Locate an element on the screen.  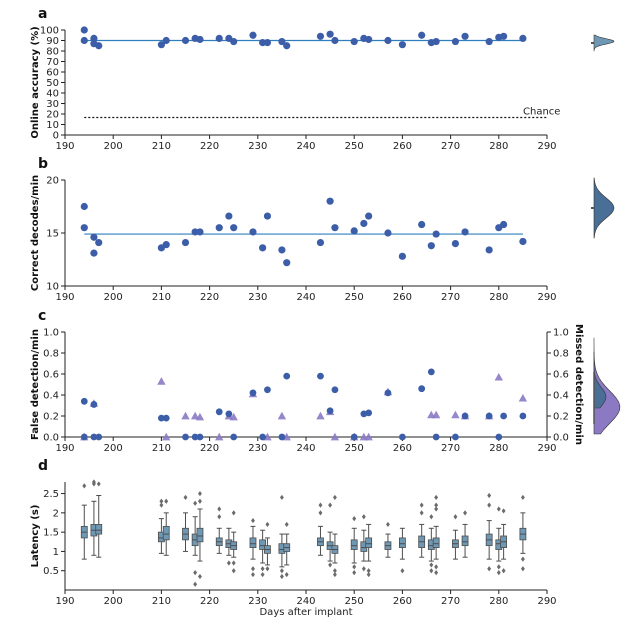
panel-c-y-tick-label: 0.4 is located at coordinates (51, 396).